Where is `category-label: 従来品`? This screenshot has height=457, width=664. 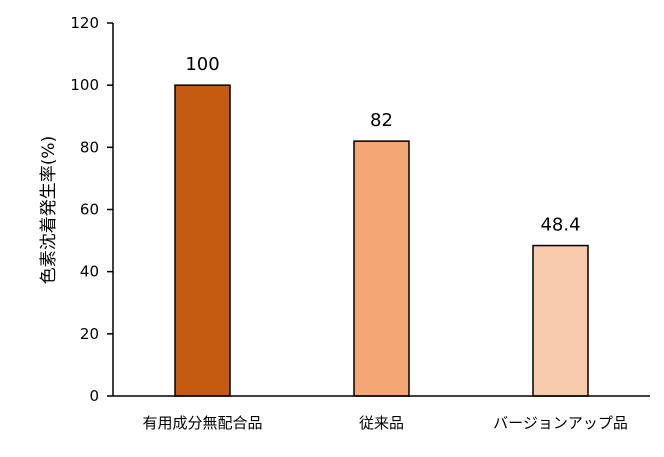
category-label: 従来品 is located at coordinates (381, 423).